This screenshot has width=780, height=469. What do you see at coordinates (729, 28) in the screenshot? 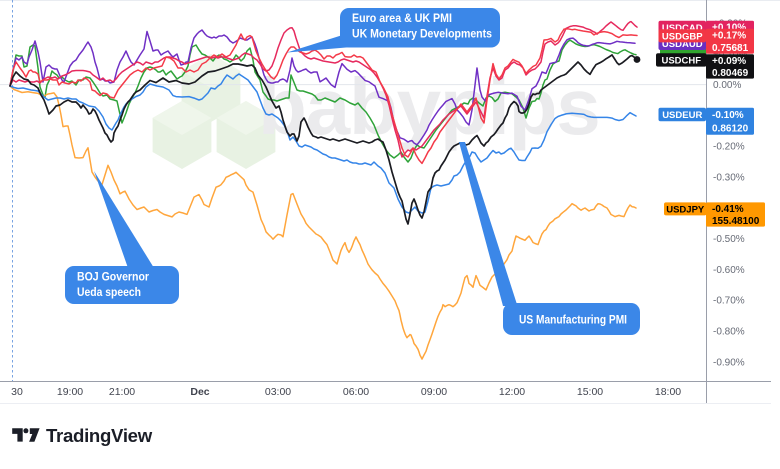
I see `svg-text: +0.10%` at bounding box center [729, 28].